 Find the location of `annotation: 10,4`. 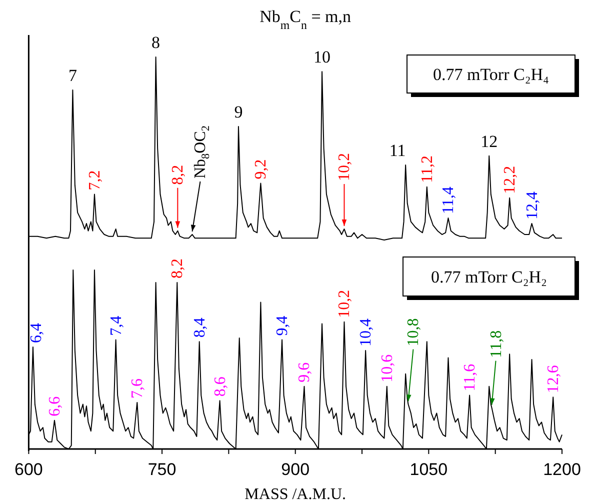

annotation: 10,4 is located at coordinates (365, 332).